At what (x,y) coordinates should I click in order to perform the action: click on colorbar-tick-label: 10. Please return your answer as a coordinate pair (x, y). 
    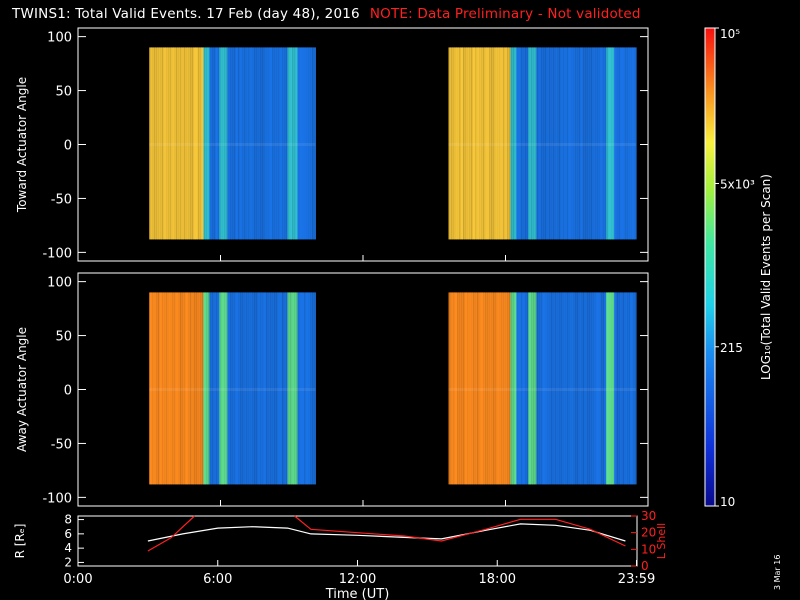
    Looking at the image, I should click on (727, 502).